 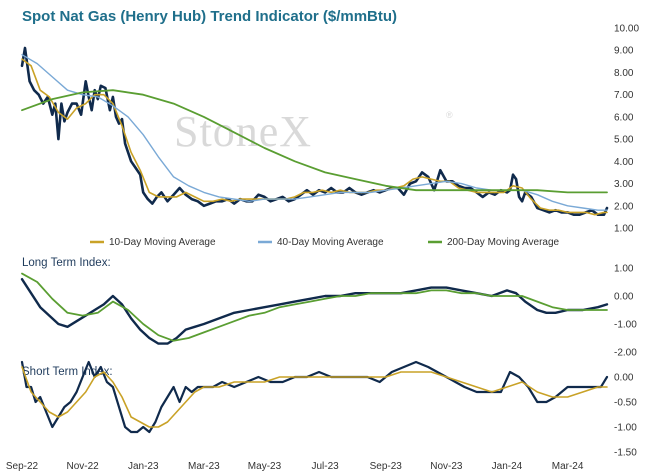 What do you see at coordinates (624, 95) in the screenshot?
I see `y-tick-label: 7.00` at bounding box center [624, 95].